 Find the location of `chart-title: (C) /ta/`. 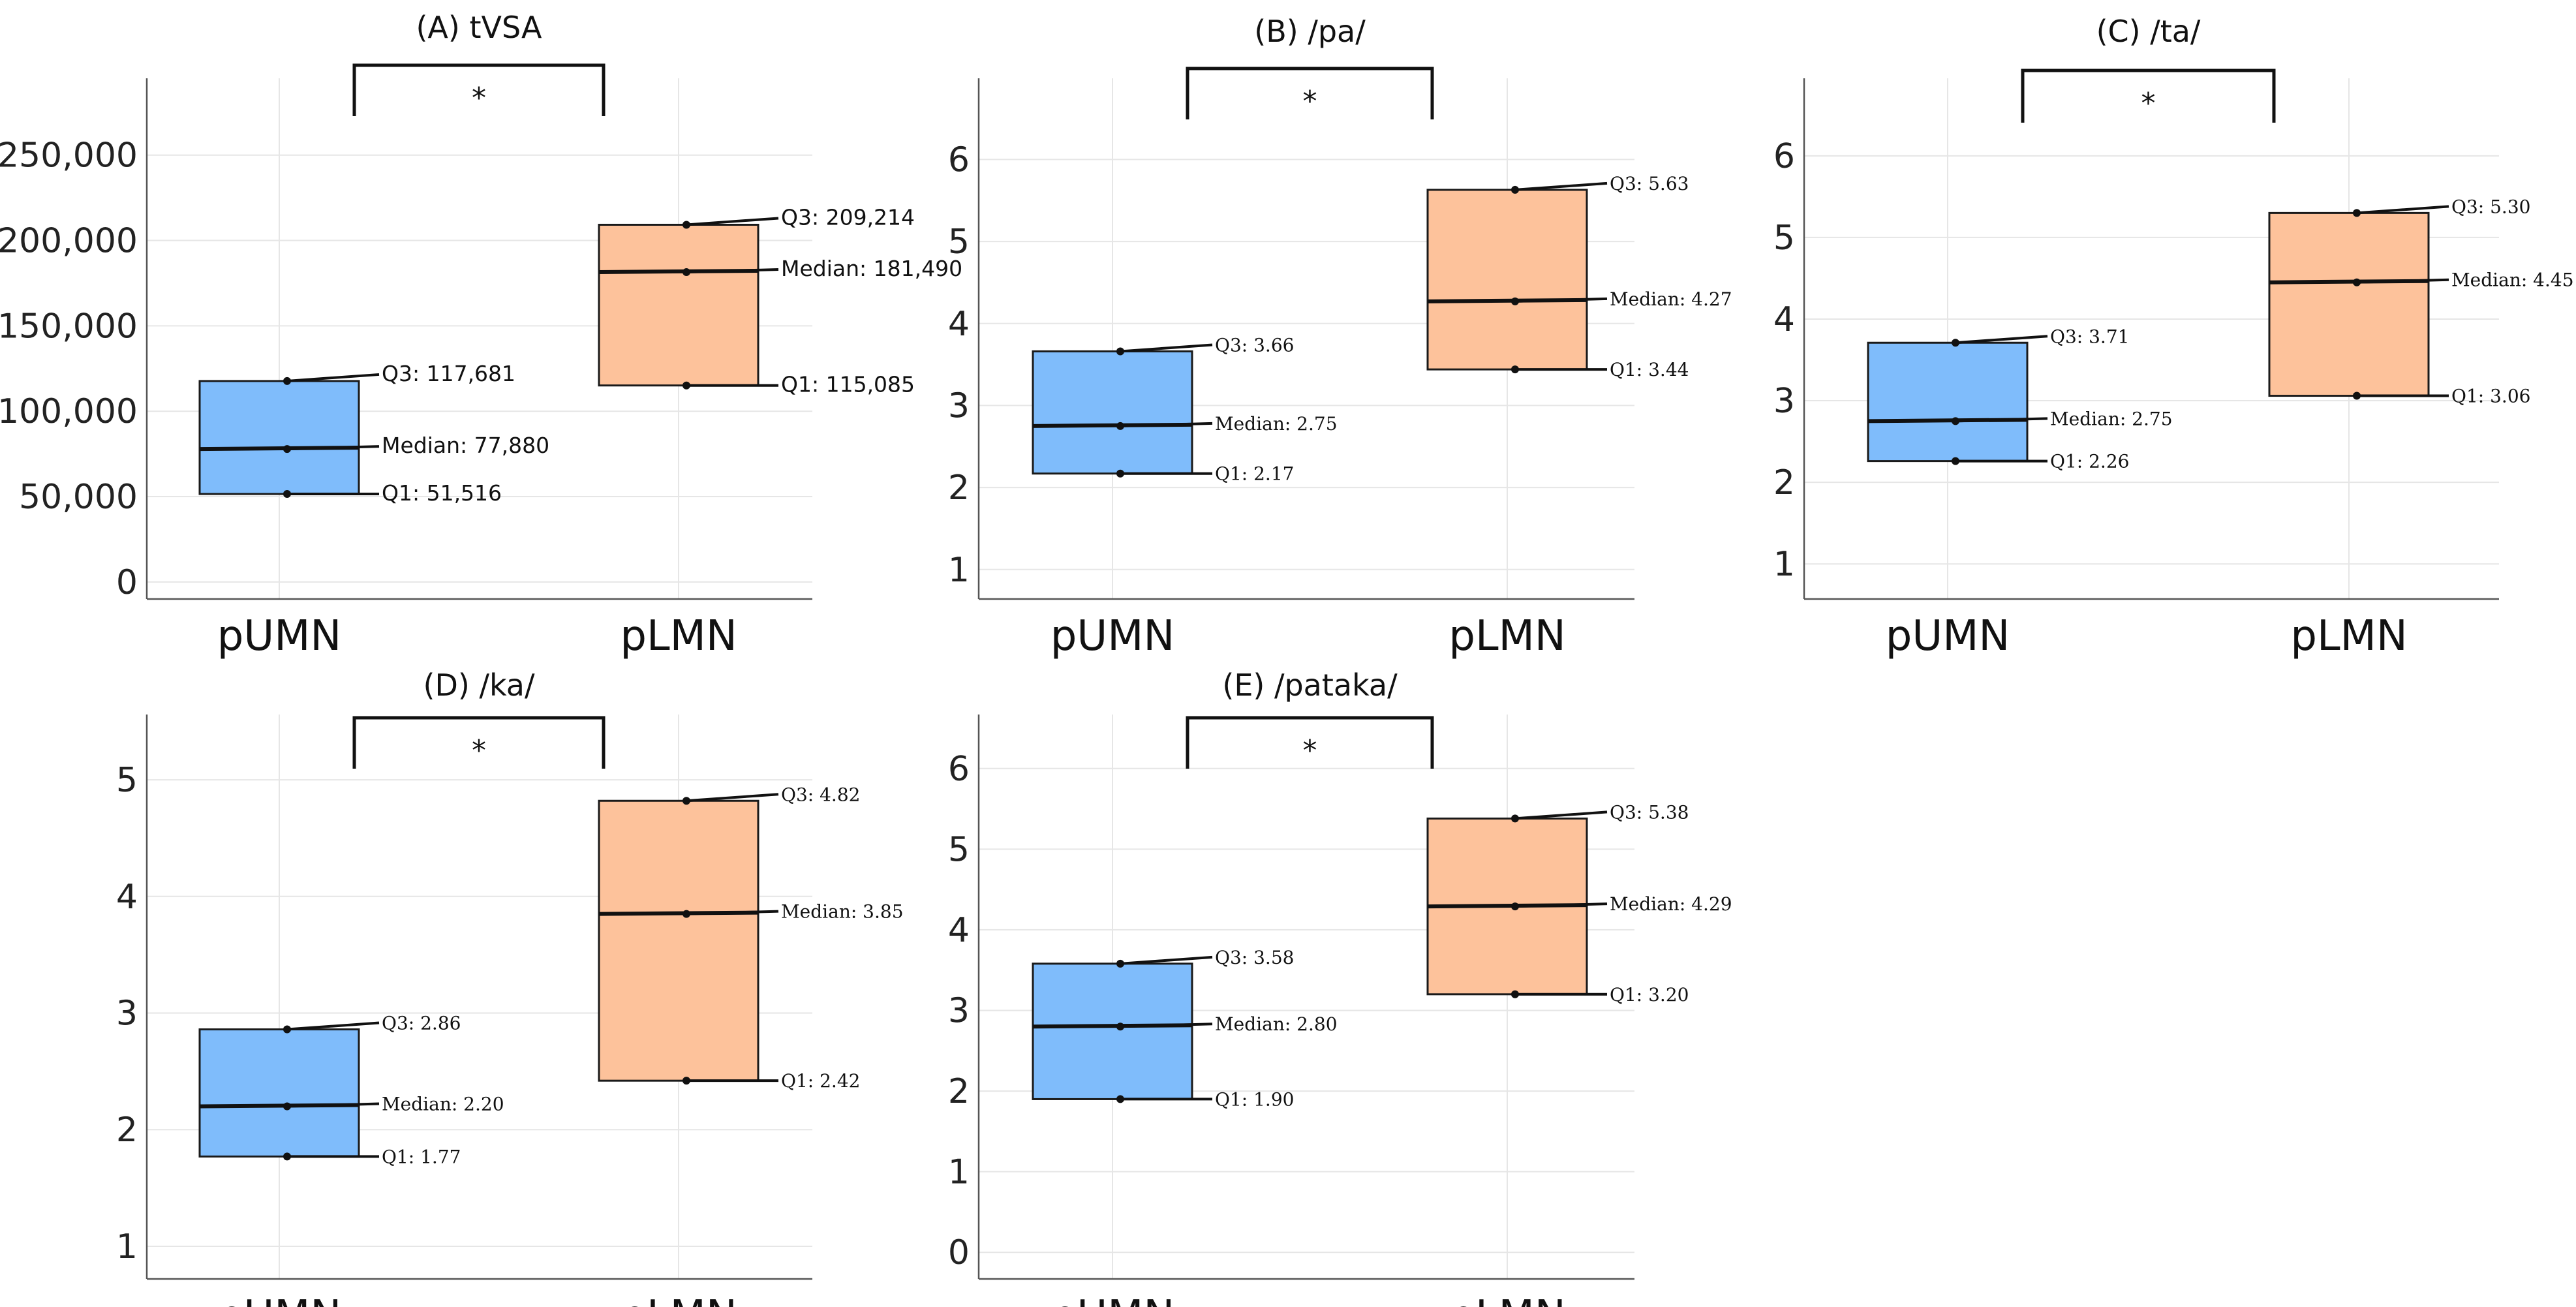

chart-title: (C) /ta/ is located at coordinates (2148, 32).